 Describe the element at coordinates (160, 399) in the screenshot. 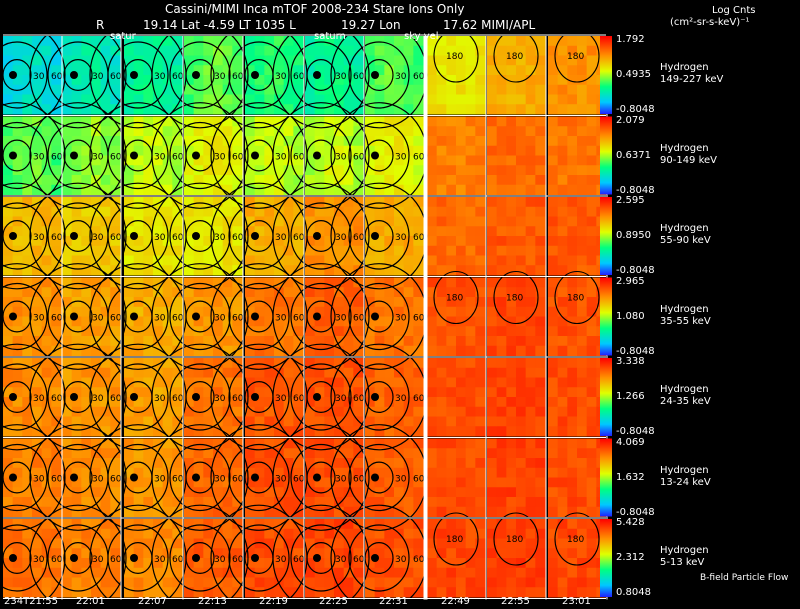

I see `contour-label: 30` at that location.